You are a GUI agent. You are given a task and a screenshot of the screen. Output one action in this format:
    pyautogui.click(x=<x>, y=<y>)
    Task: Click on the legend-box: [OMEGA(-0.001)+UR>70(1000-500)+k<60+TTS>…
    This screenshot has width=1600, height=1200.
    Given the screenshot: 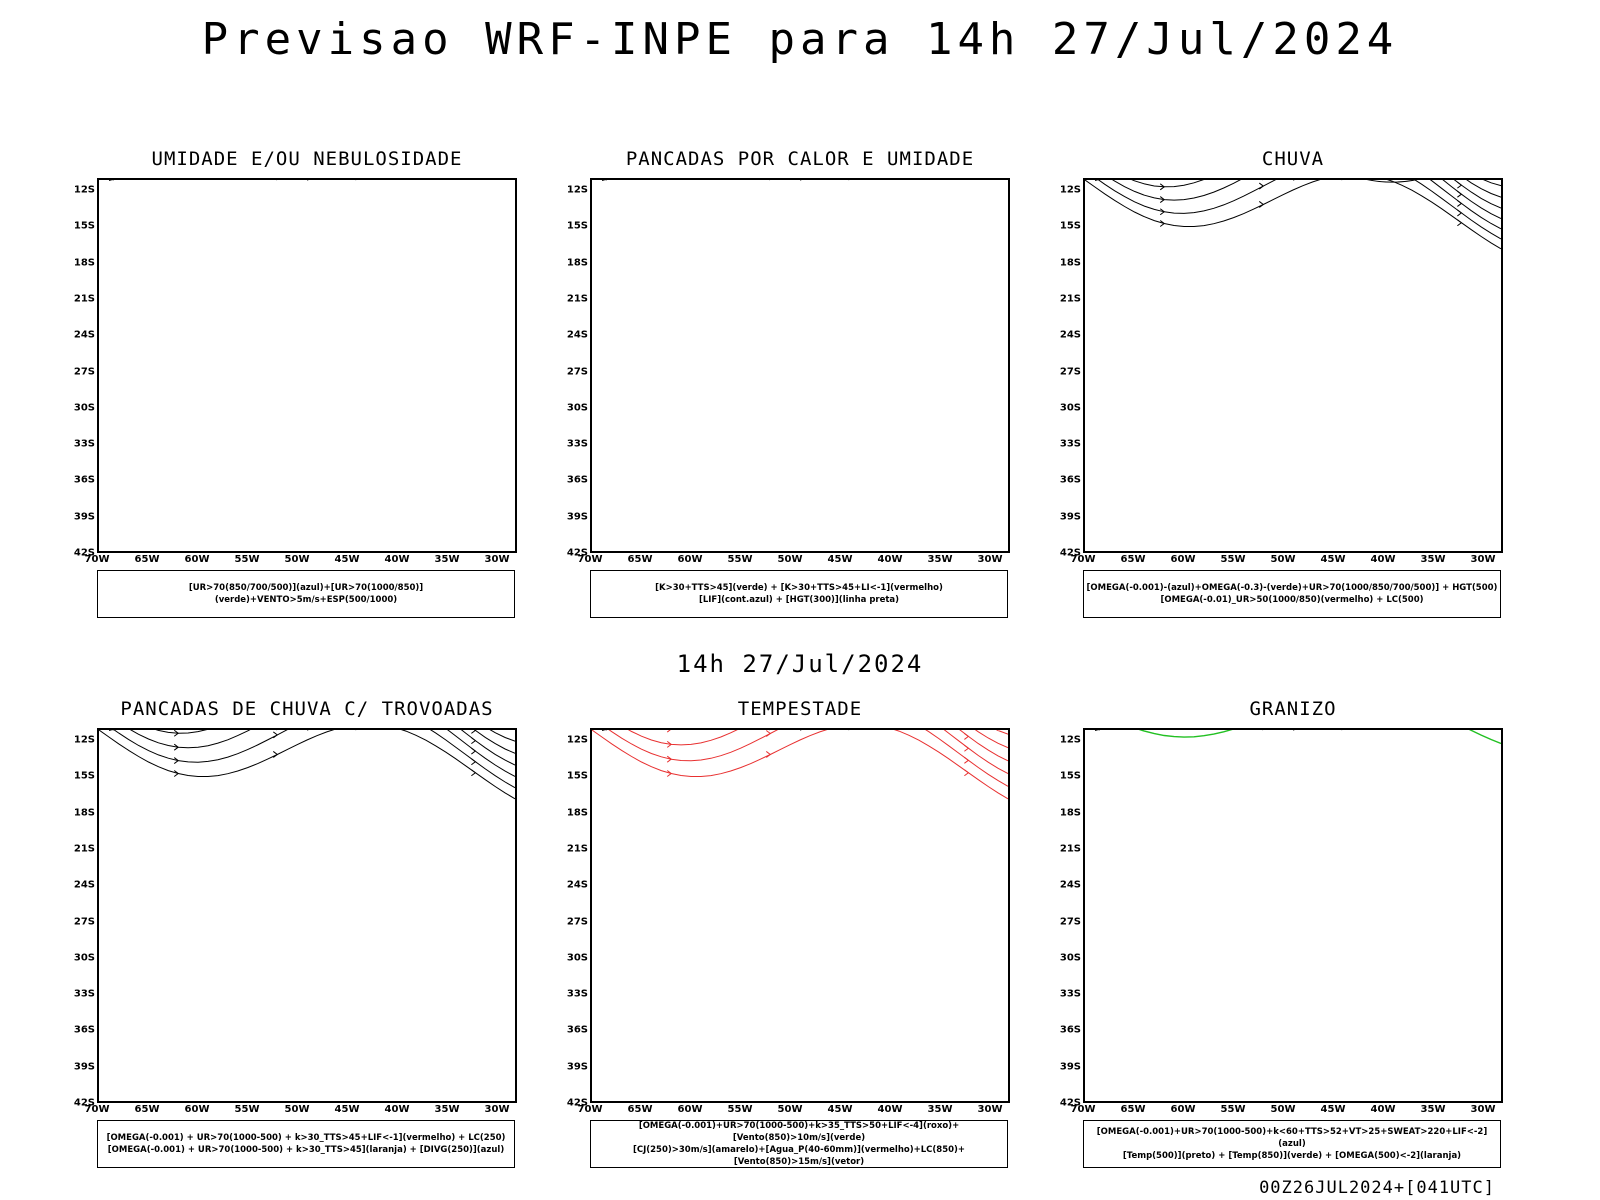 What is the action you would take?
    pyautogui.click(x=1292, y=1144)
    